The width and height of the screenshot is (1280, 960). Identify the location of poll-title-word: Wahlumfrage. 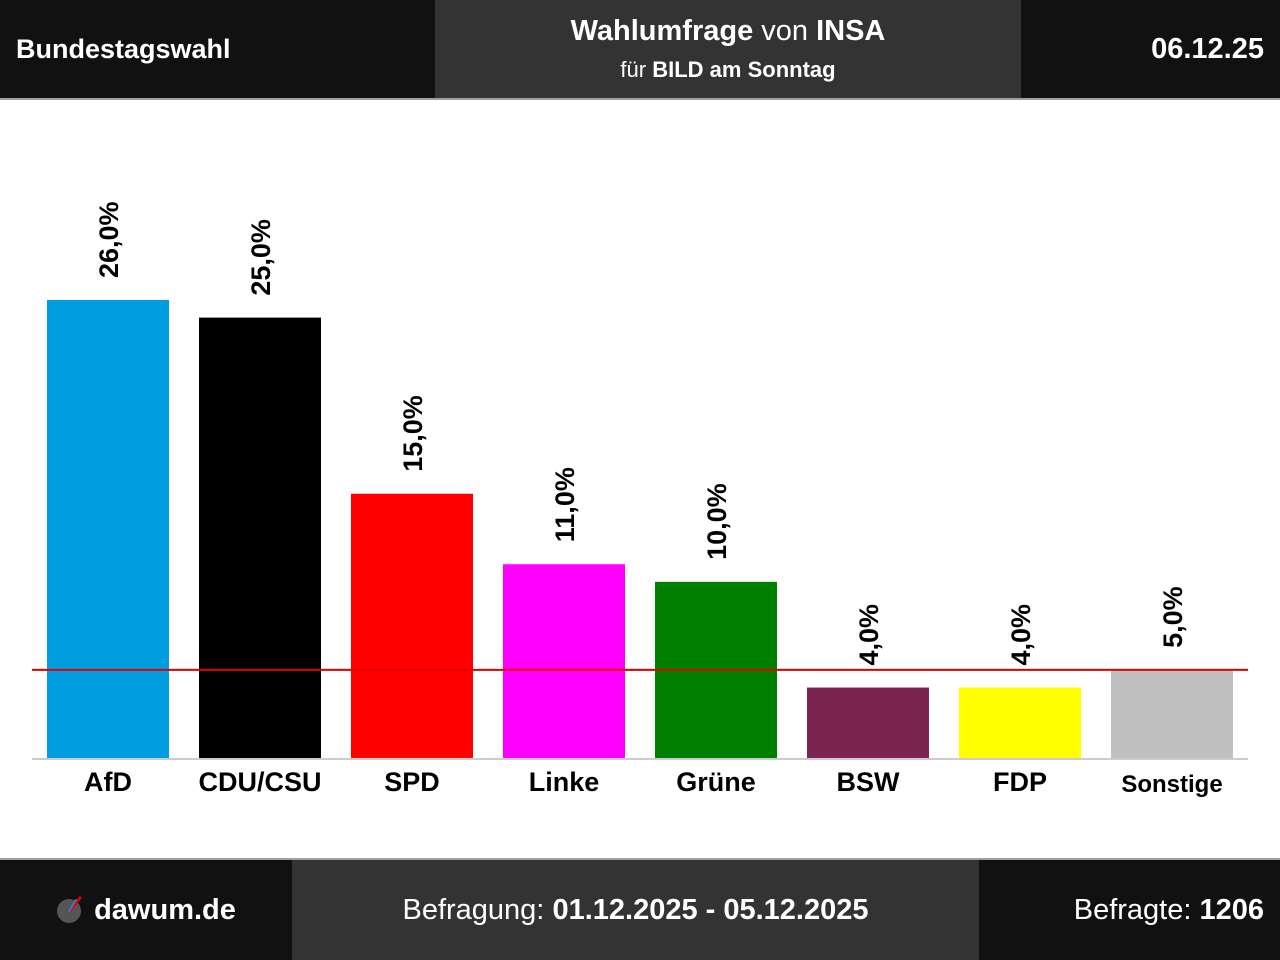
(662, 31).